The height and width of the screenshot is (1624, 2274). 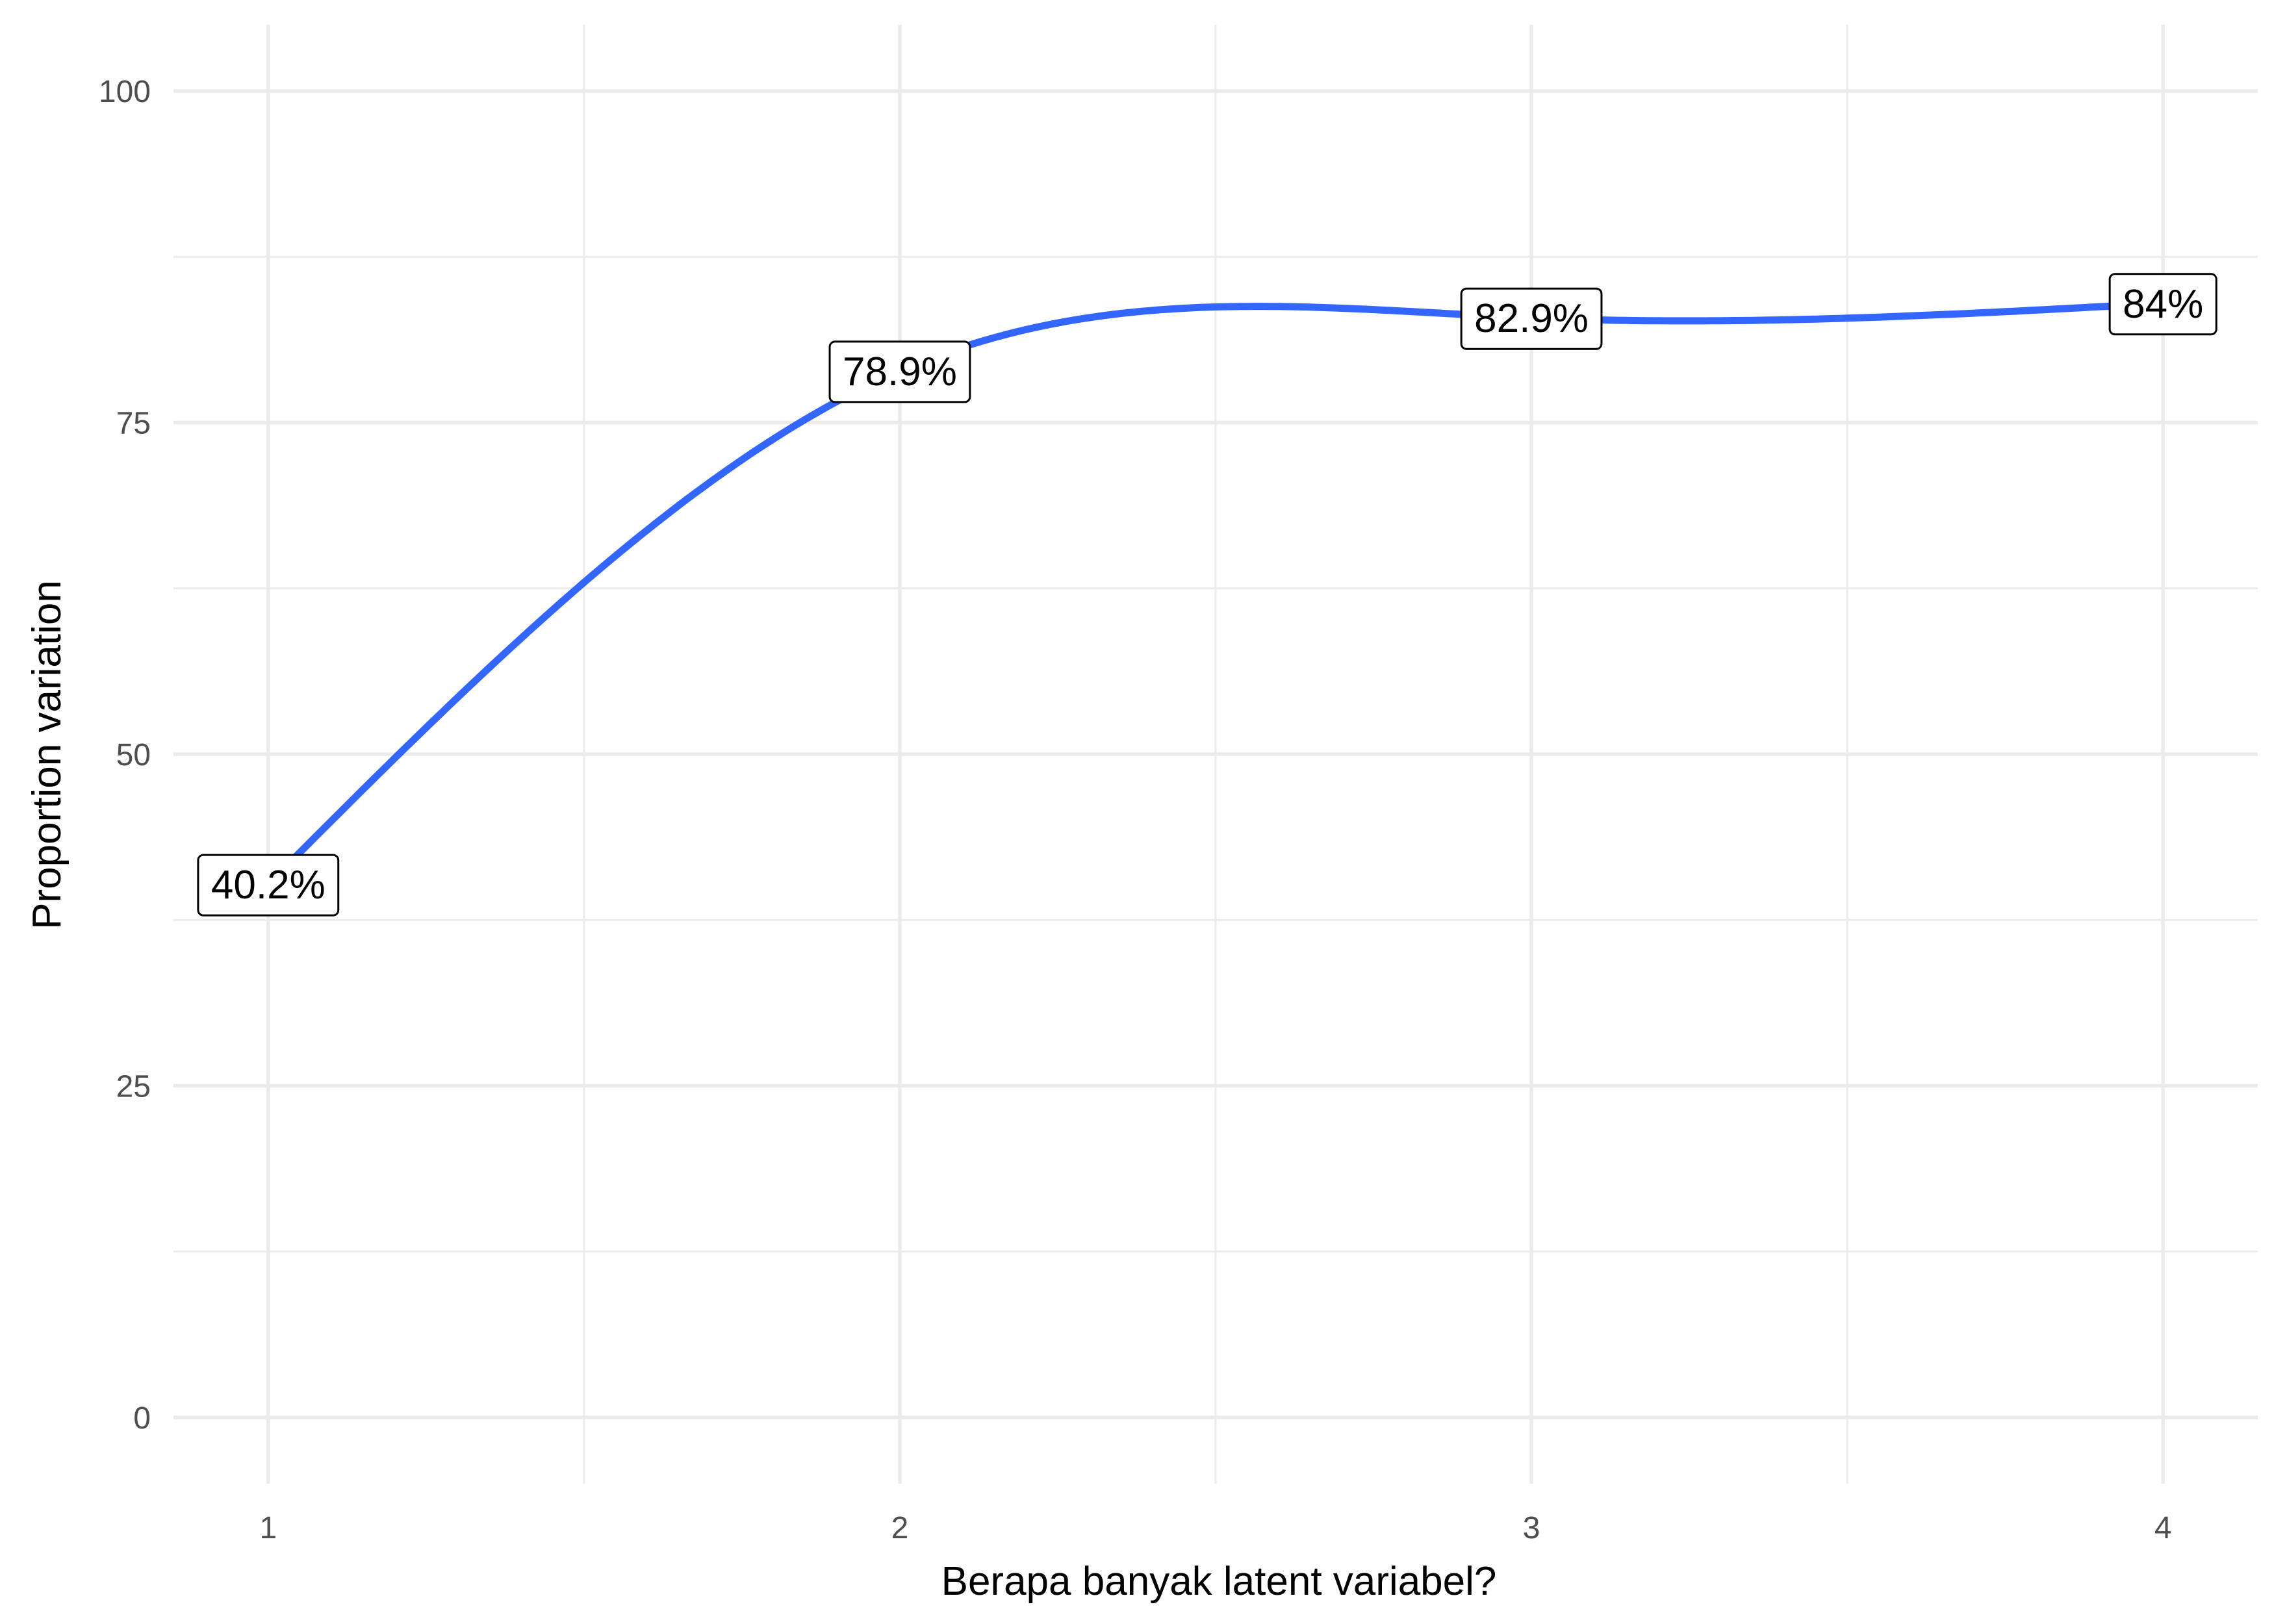 I want to click on y-axis-ticks: 0 25 50 75 100, so click(x=125, y=755).